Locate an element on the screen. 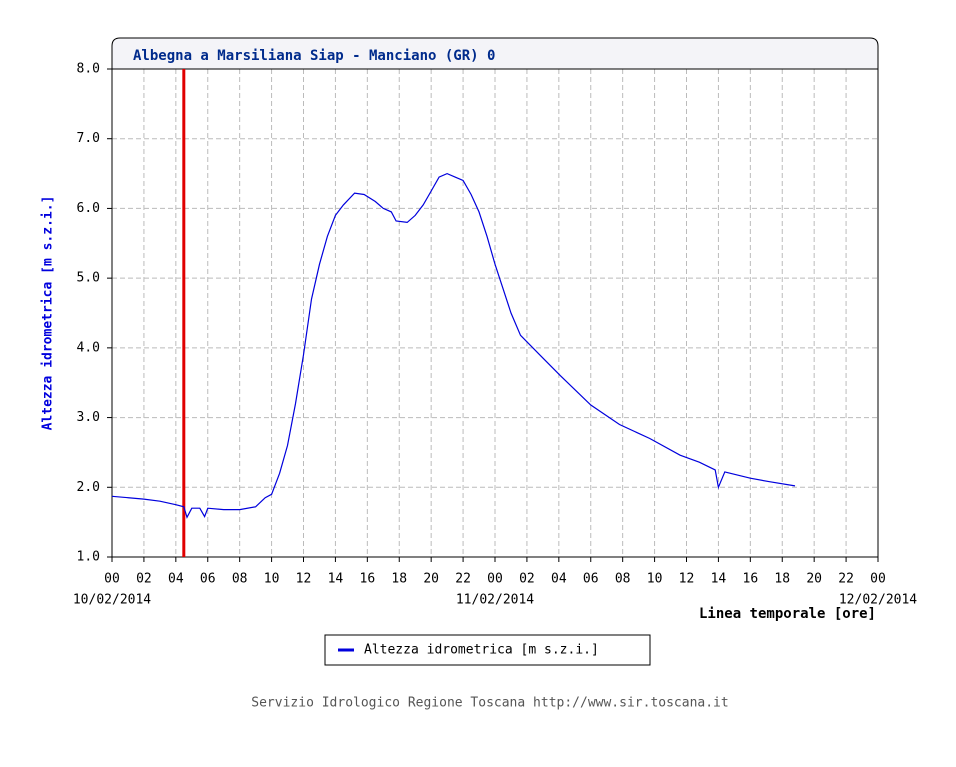  legend-box is located at coordinates (487, 650).